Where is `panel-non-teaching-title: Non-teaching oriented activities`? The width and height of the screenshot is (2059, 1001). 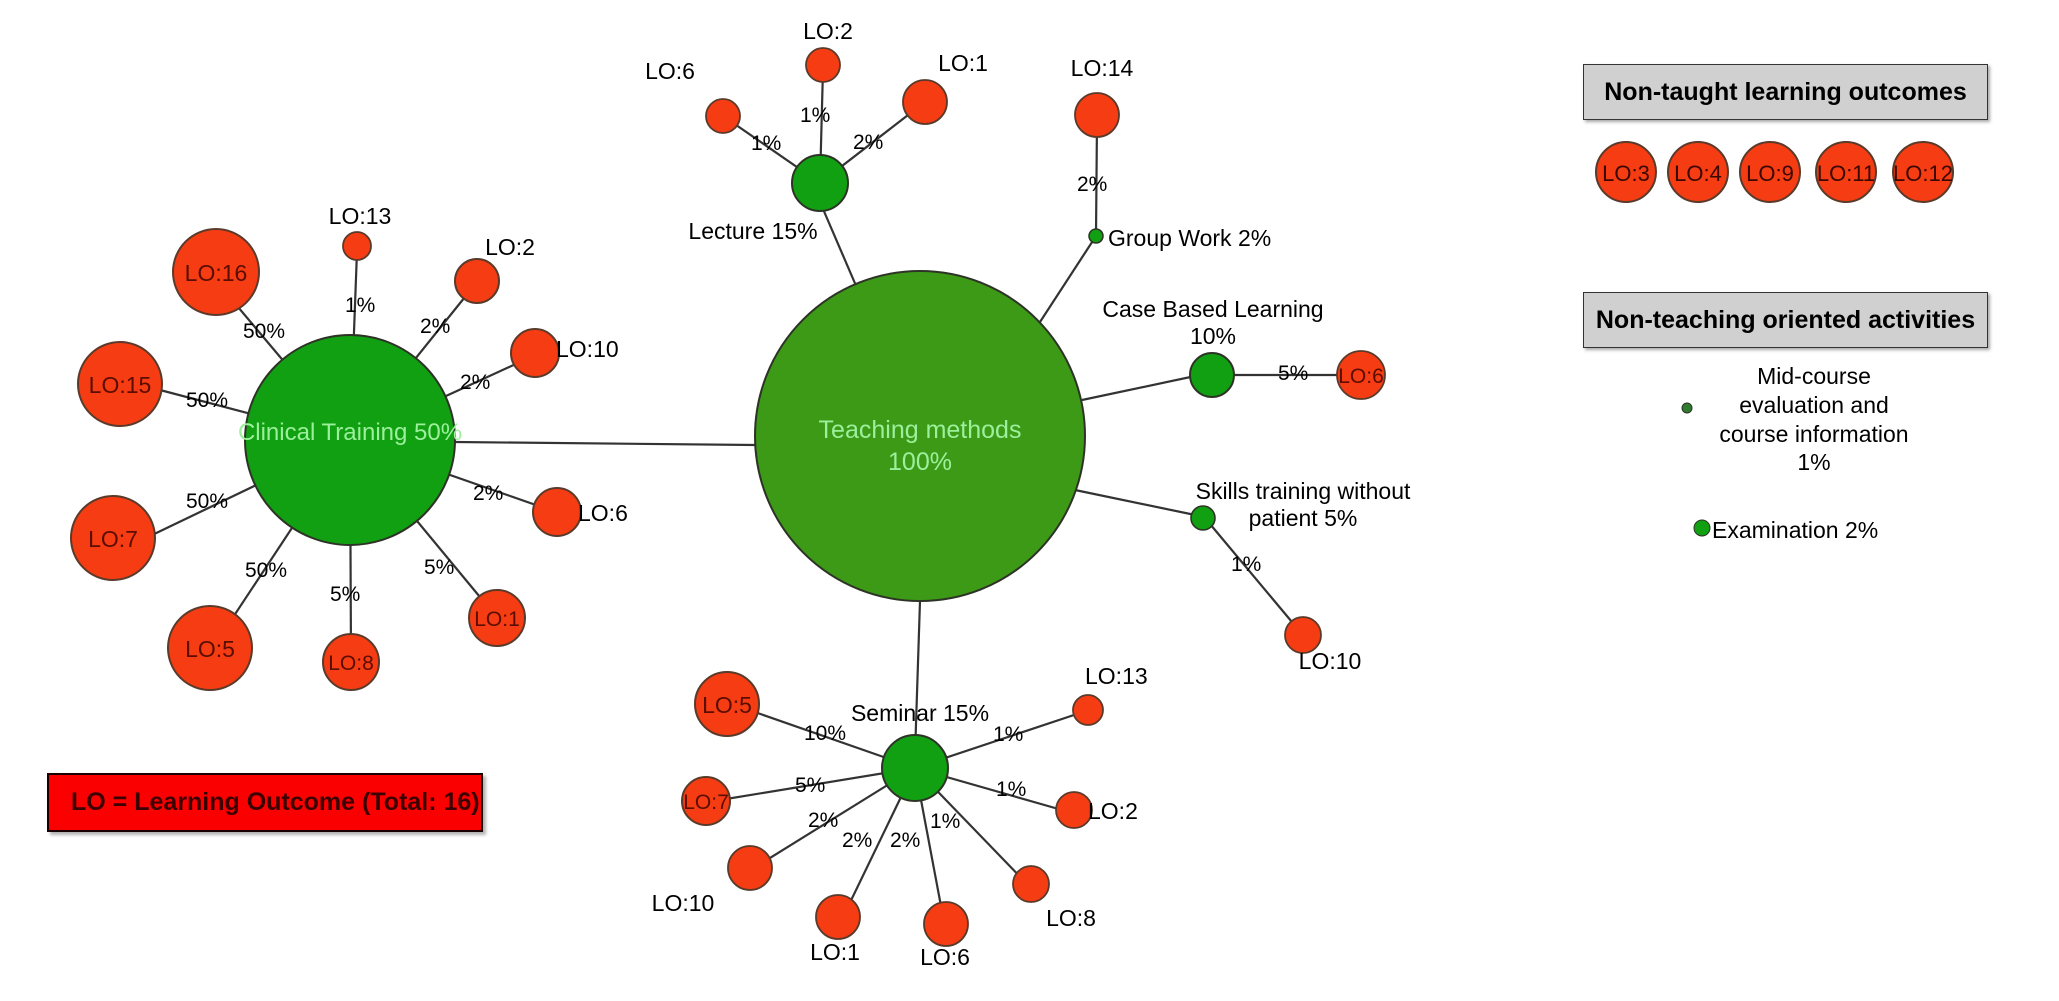
panel-non-teaching-title: Non-teaching oriented activities is located at coordinates (1785, 319).